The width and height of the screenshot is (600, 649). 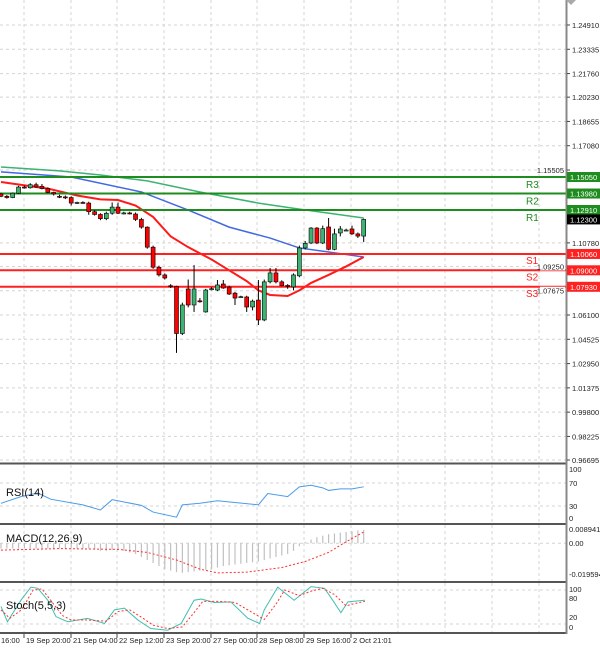 What do you see at coordinates (584, 574) in the screenshot?
I see `macd-scale-label: -0.019594` at bounding box center [584, 574].